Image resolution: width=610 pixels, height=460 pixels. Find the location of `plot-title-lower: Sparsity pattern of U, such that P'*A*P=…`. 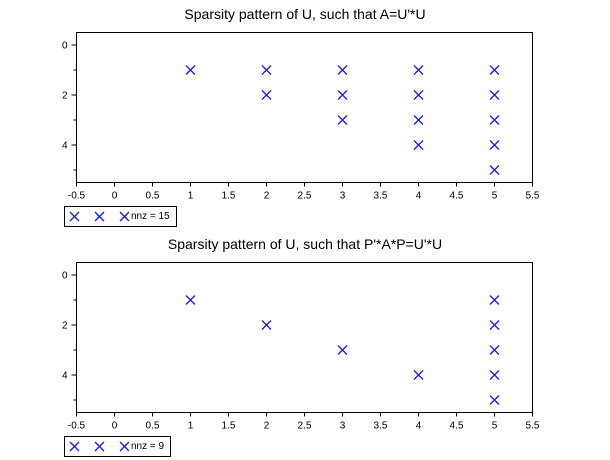

plot-title-lower: Sparsity pattern of U, such that P'*A*P=… is located at coordinates (305, 244).